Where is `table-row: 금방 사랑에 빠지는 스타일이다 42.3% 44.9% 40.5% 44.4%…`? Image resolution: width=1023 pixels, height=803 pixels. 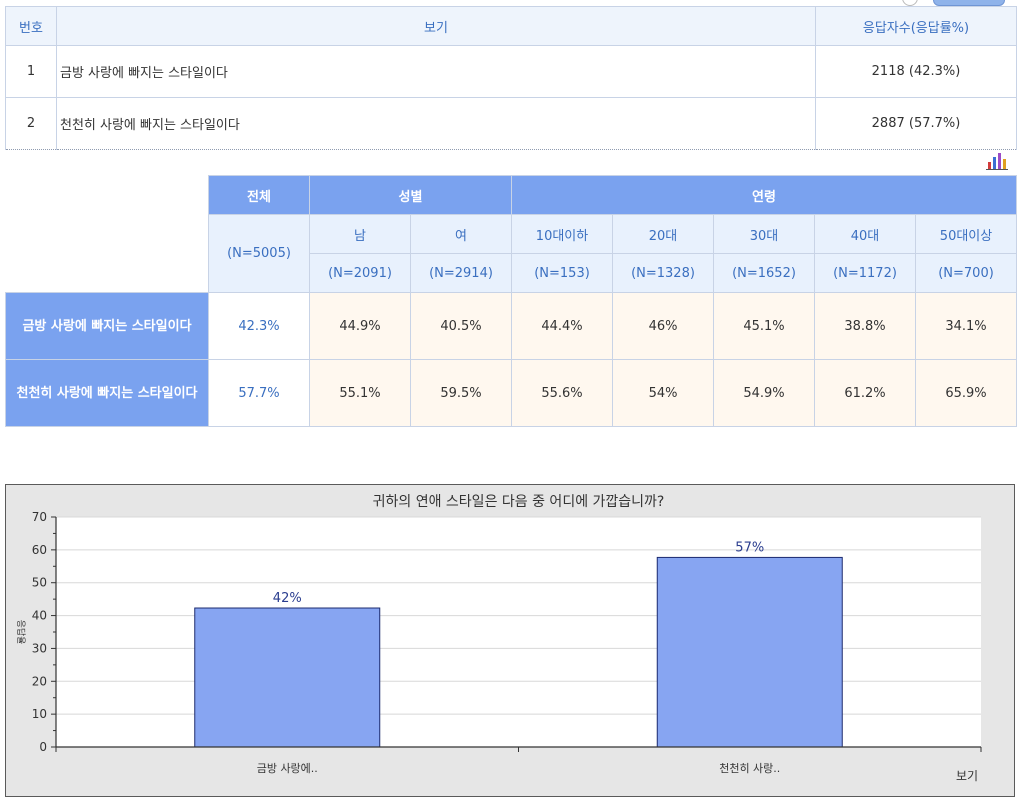 table-row: 금방 사랑에 빠지는 스타일이다 42.3% 44.9% 40.5% 44.4%… is located at coordinates (511, 326).